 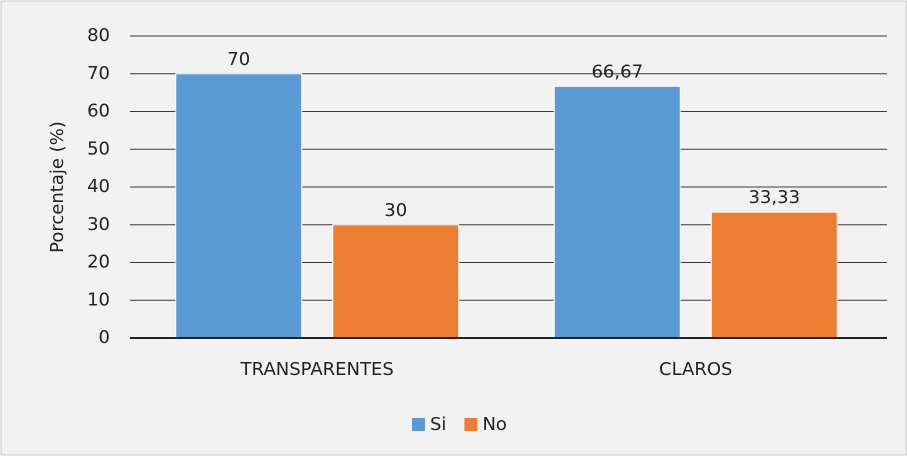 What do you see at coordinates (98, 148) in the screenshot?
I see `y-tick-label: 50` at bounding box center [98, 148].